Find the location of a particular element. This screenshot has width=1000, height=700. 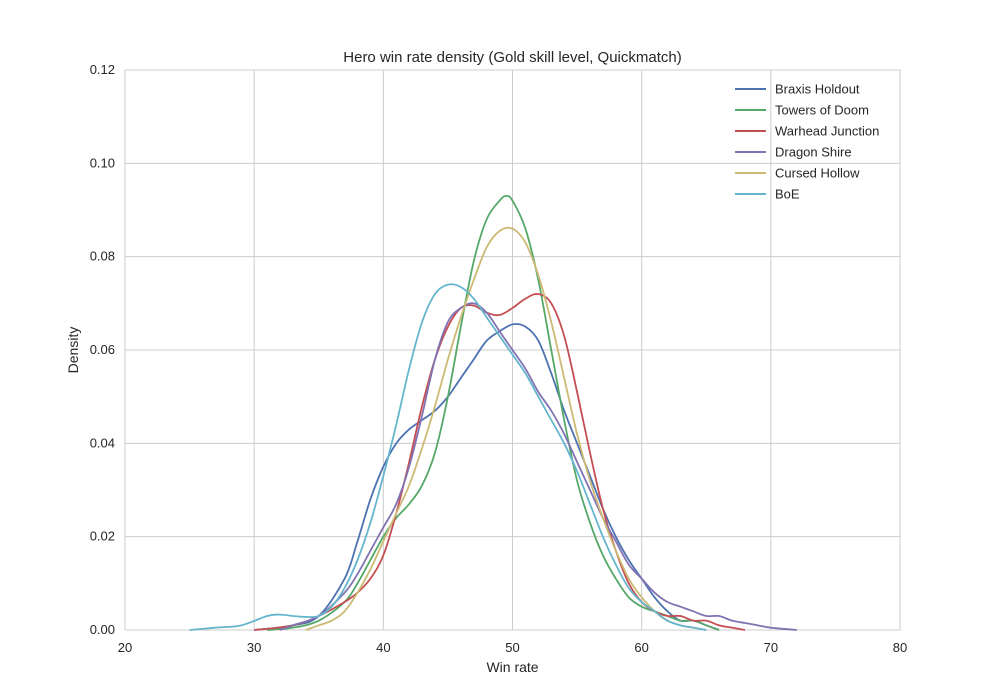

x-tick-label: 70 is located at coordinates (771, 647).